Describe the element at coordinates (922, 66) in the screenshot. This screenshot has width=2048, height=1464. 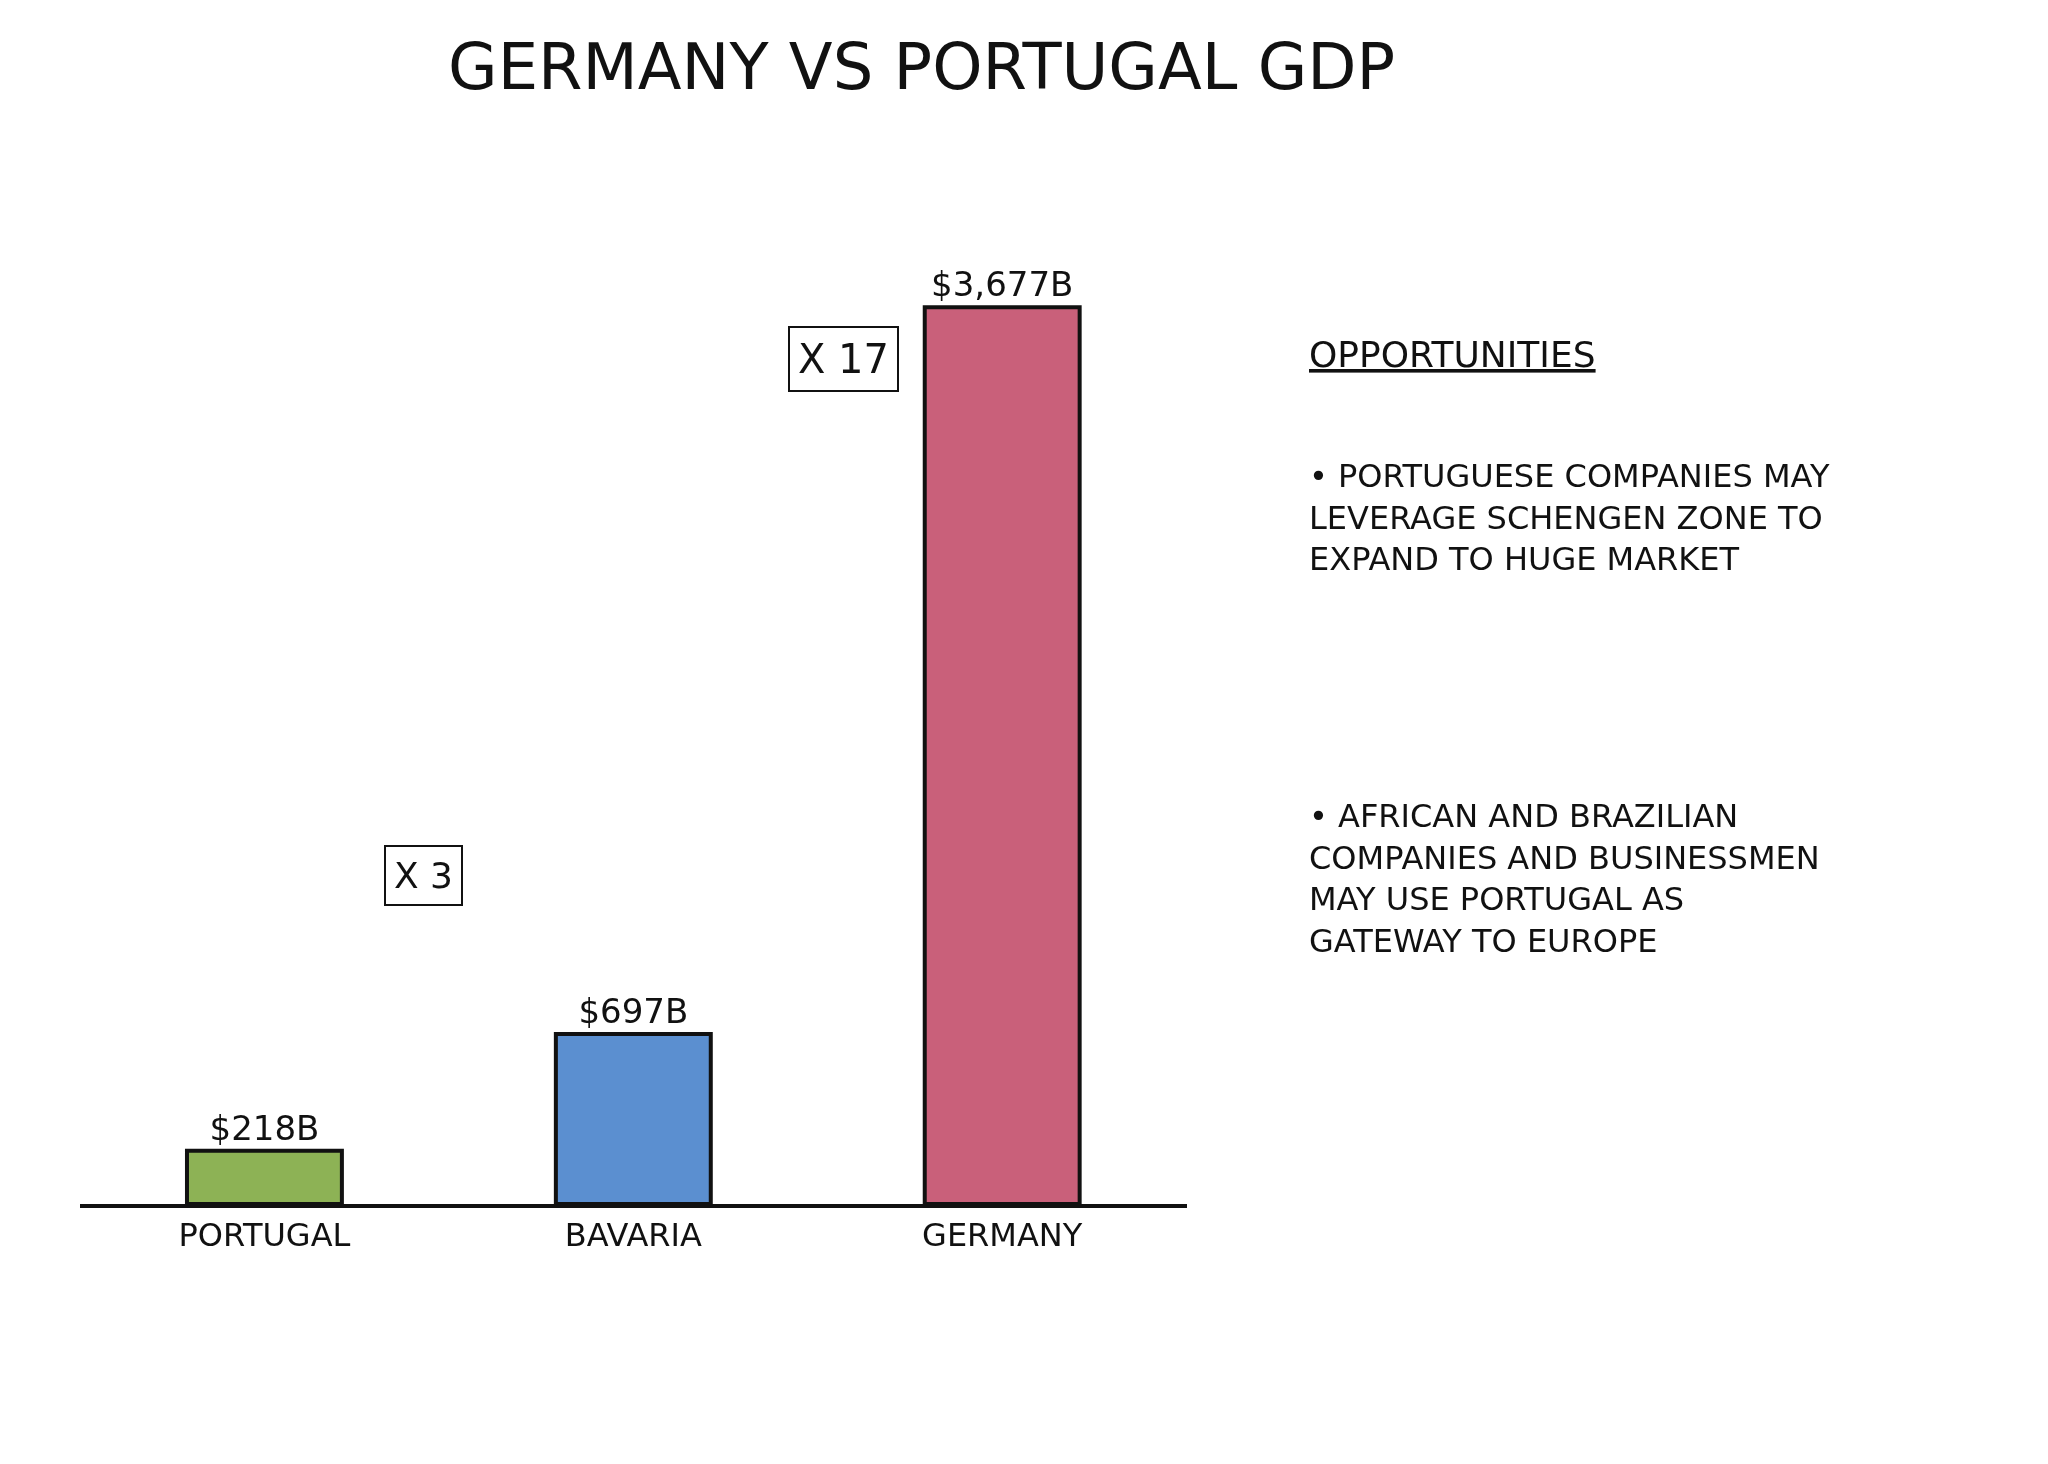
I see `chart-title: GERMANY VS PORTUGAL GDP` at that location.